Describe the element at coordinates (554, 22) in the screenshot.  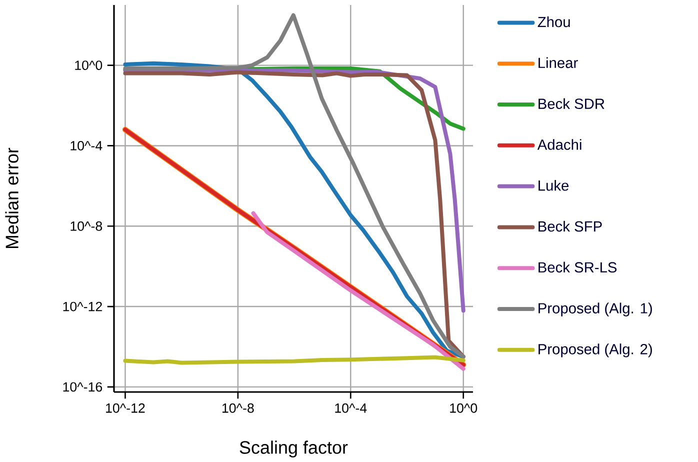
I see `legend-label: Zhou` at that location.